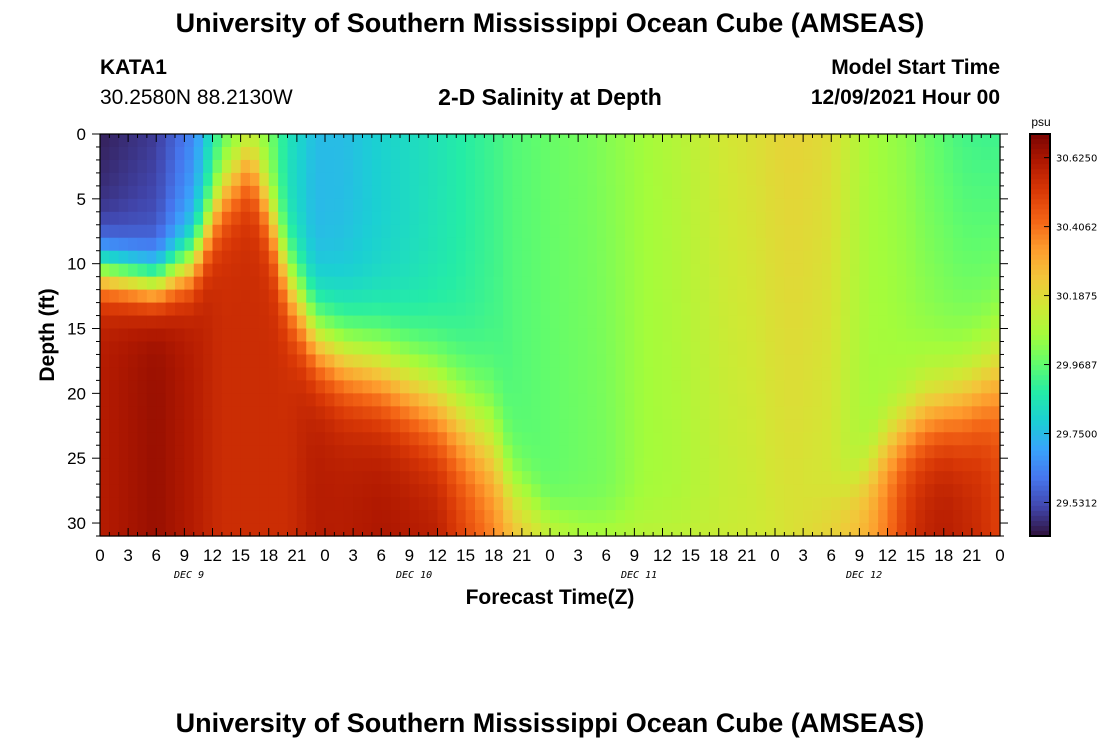 This screenshot has width=1100, height=750. I want to click on x-tick-label: 15, so click(690, 555).